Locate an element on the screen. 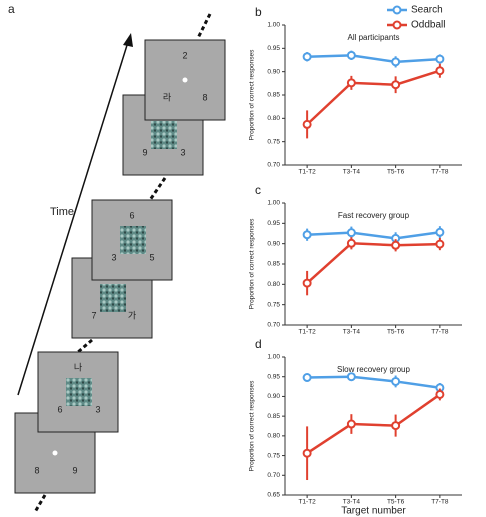 The width and height of the screenshot is (486, 517). frame-right: 가 is located at coordinates (132, 315).